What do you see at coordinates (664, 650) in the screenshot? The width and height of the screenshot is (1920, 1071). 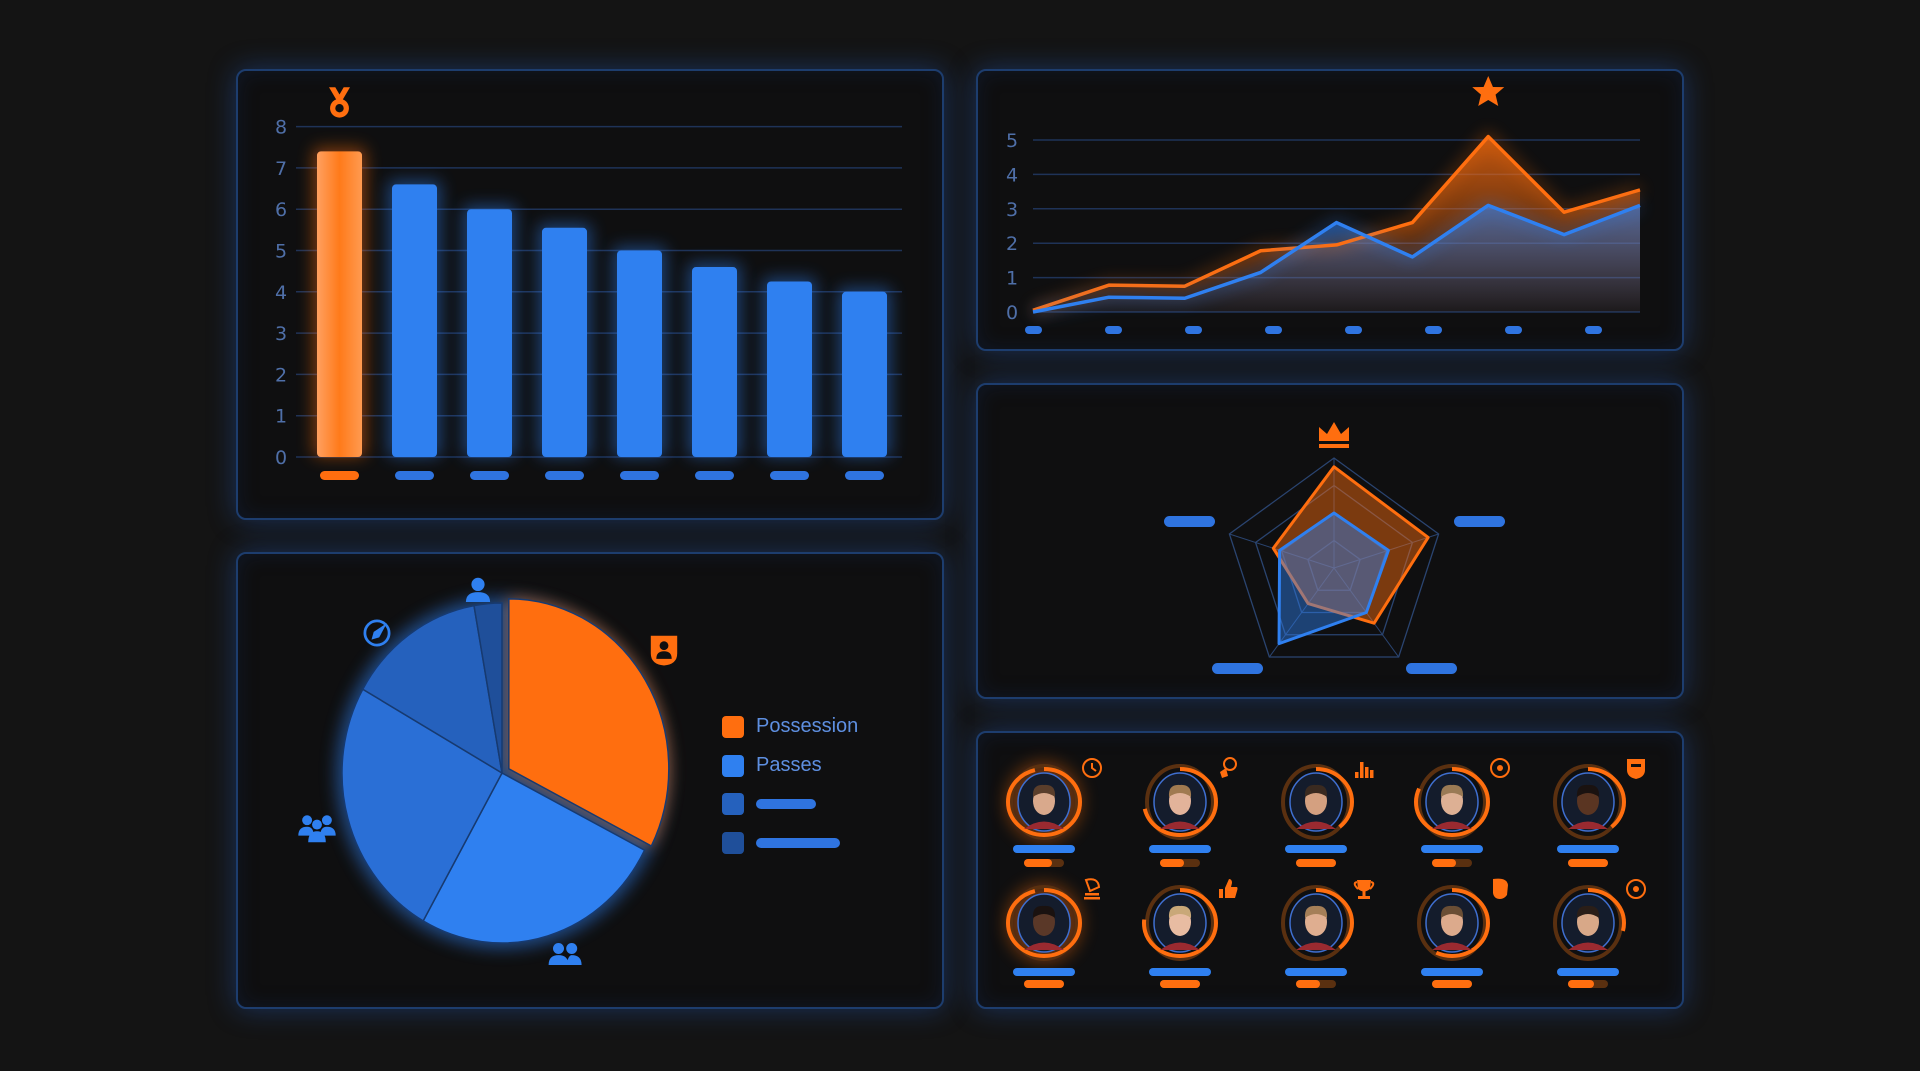 I see `badge` at bounding box center [664, 650].